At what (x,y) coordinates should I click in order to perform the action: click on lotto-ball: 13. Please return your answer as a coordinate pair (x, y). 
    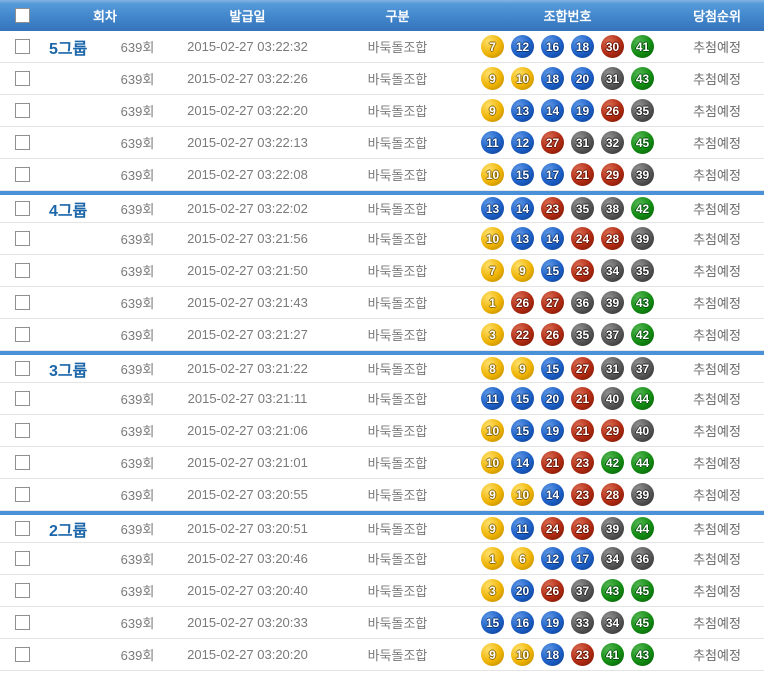
    Looking at the image, I should click on (522, 110).